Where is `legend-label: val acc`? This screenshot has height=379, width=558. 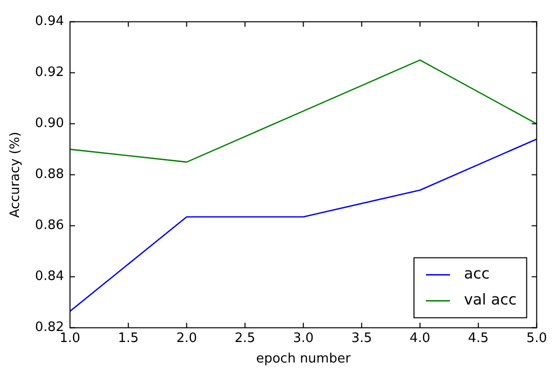
legend-label: val acc is located at coordinates (490, 299).